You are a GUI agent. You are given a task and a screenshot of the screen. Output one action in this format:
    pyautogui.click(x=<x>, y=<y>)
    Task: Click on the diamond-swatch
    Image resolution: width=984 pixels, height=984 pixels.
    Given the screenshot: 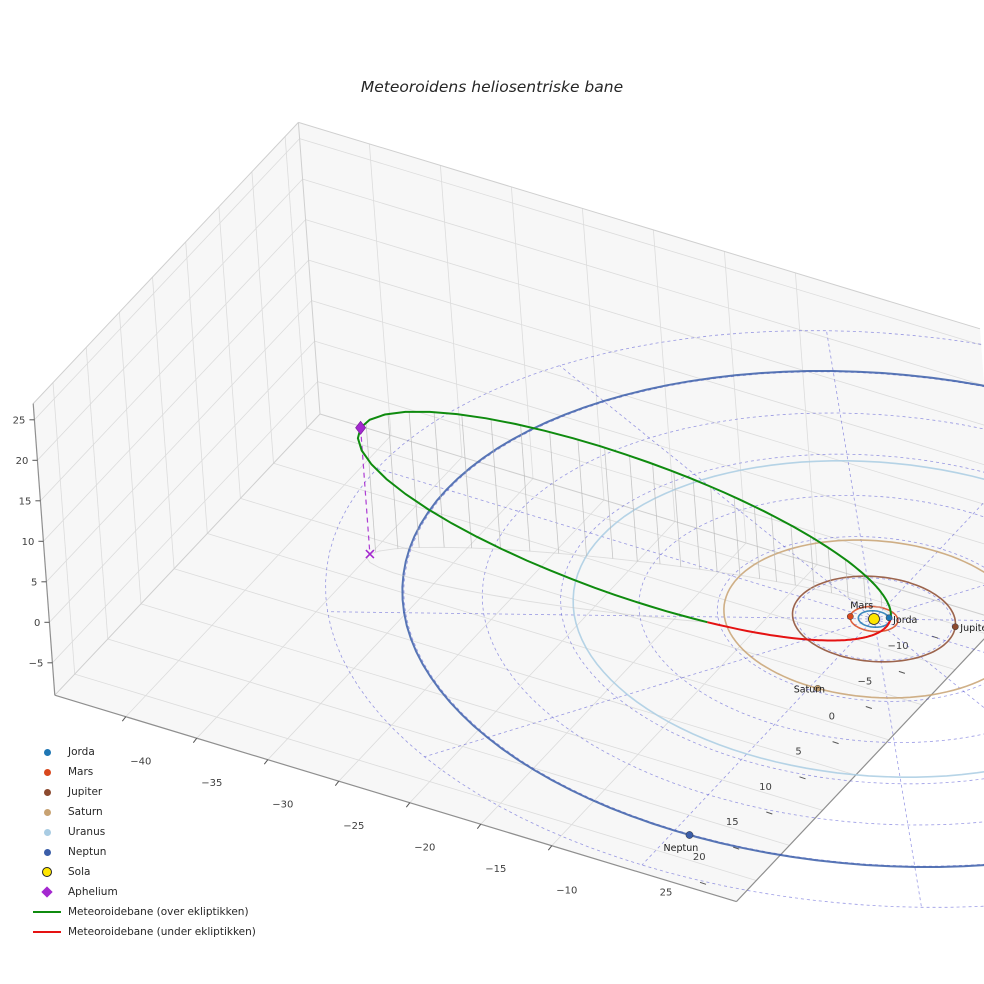 What is the action you would take?
    pyautogui.click(x=47, y=892)
    